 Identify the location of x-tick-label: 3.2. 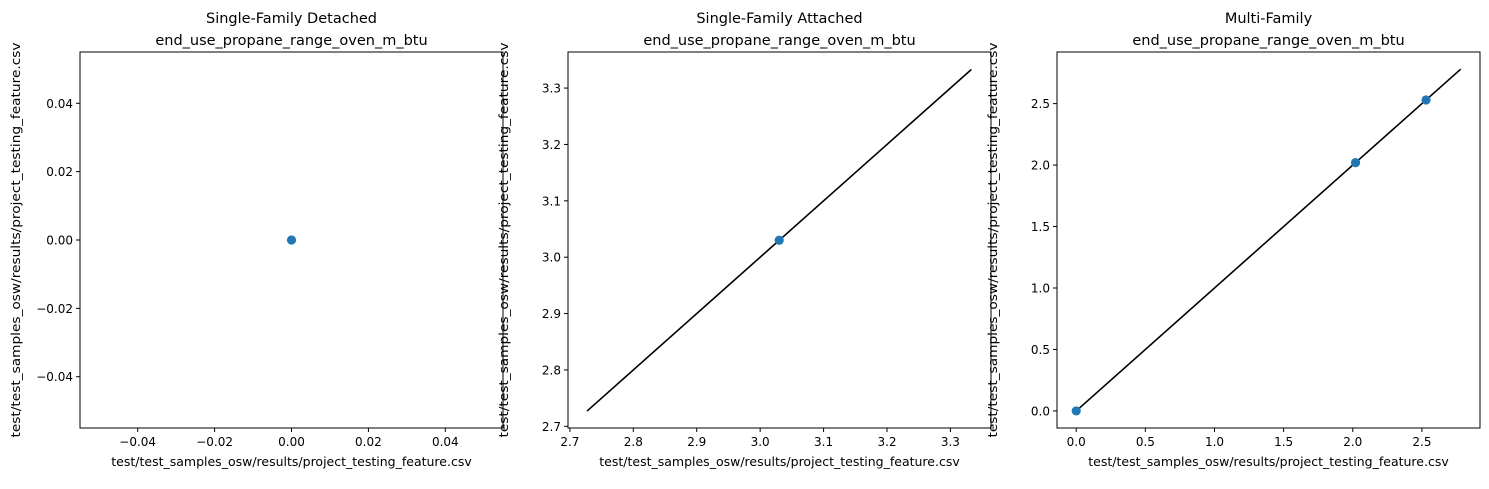
(886, 442).